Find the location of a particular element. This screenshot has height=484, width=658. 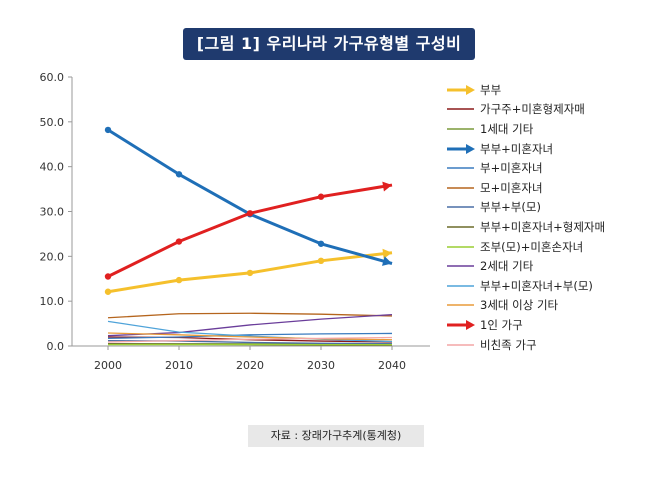

legend-item: 부부+미혼자녀+형제자매 is located at coordinates (549, 227).